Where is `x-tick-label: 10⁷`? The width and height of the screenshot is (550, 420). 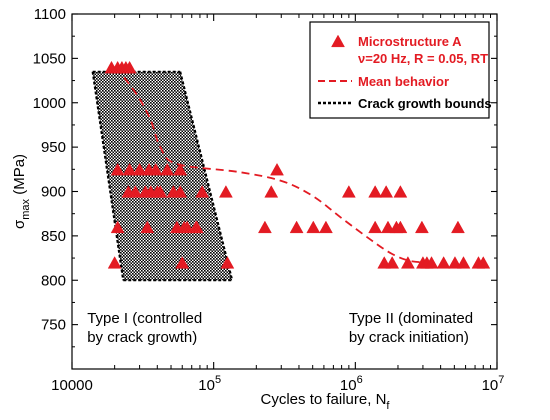 x-tick-label: 10⁷ is located at coordinates (493, 384).